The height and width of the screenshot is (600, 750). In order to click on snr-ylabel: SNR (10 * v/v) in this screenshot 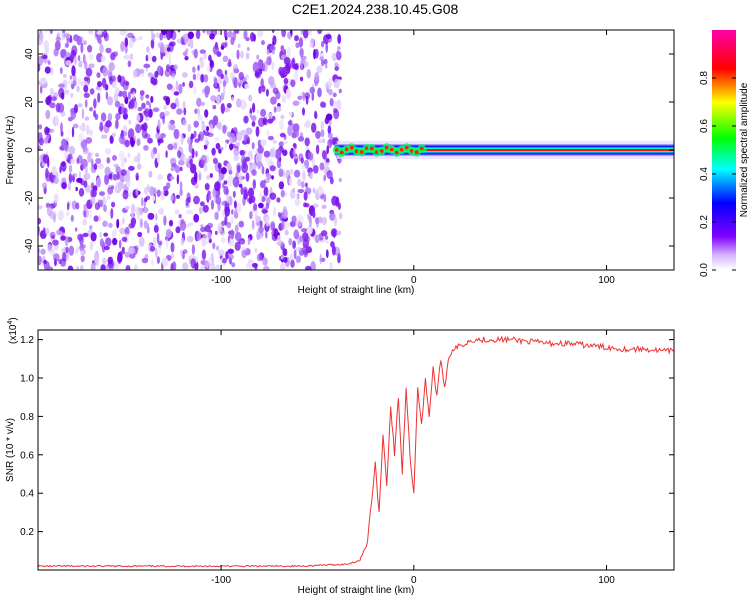, I will do `click(10, 450)`.